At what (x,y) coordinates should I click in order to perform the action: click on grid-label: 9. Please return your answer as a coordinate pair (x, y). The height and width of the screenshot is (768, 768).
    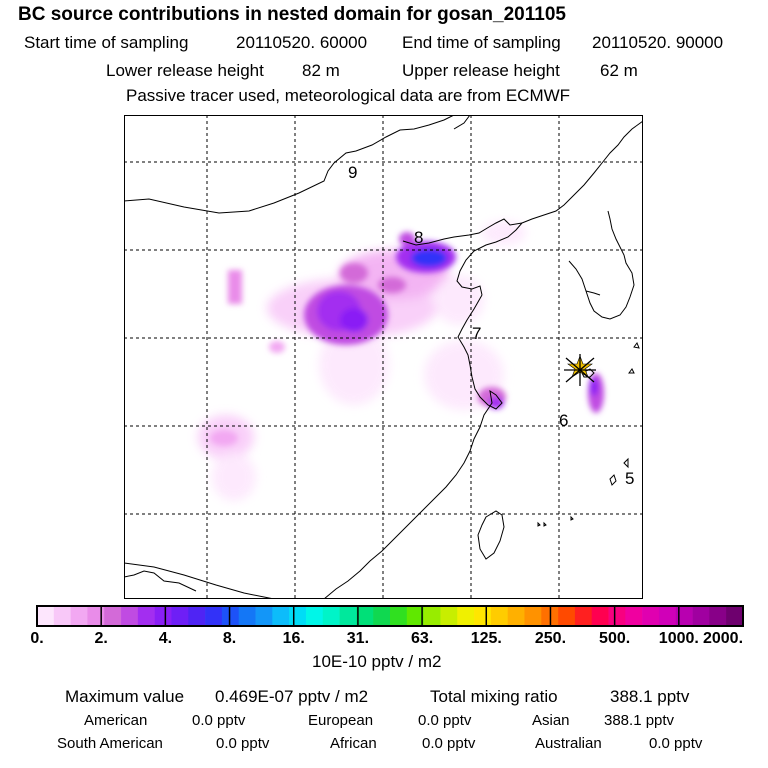
    Looking at the image, I should click on (352, 172).